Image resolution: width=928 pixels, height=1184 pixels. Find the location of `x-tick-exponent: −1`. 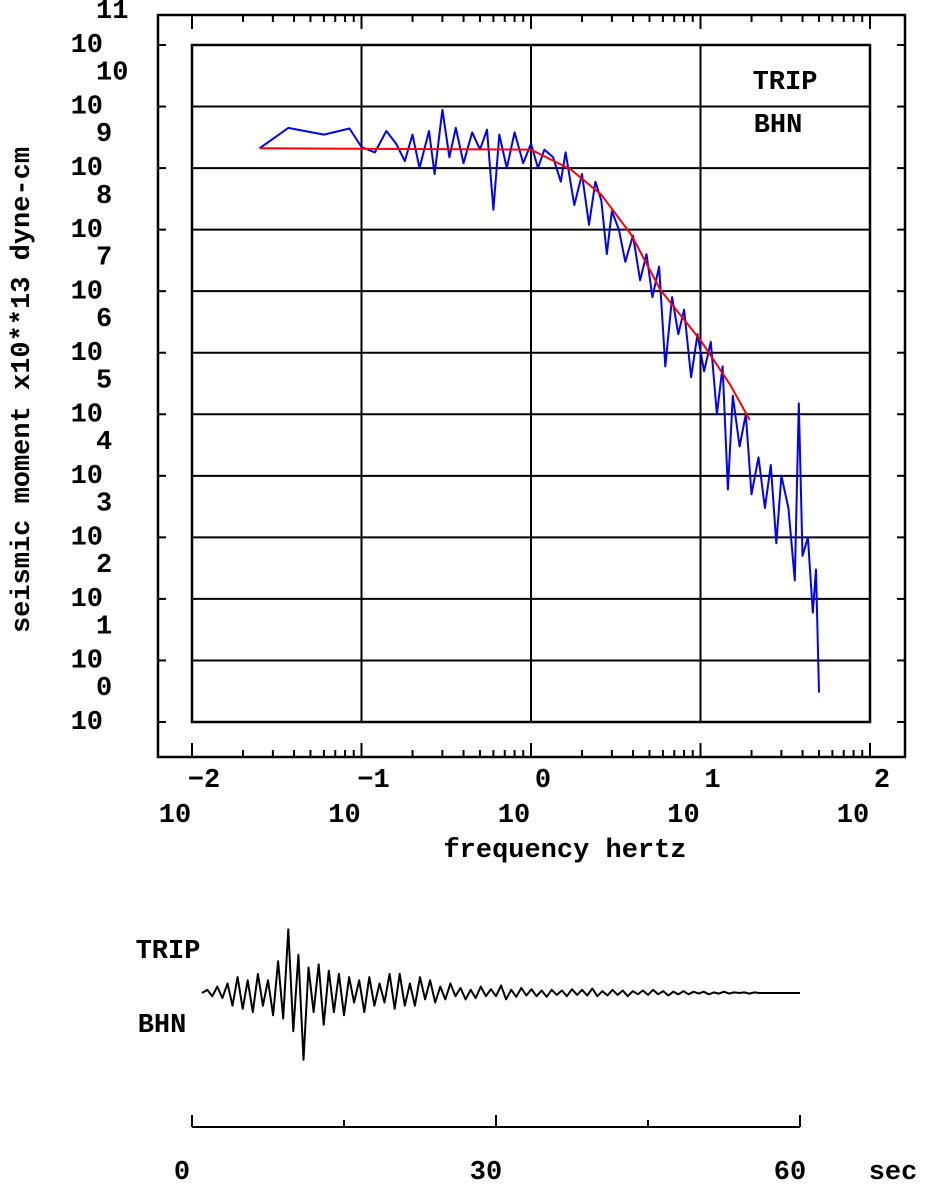

x-tick-exponent: −1 is located at coordinates (373, 781).